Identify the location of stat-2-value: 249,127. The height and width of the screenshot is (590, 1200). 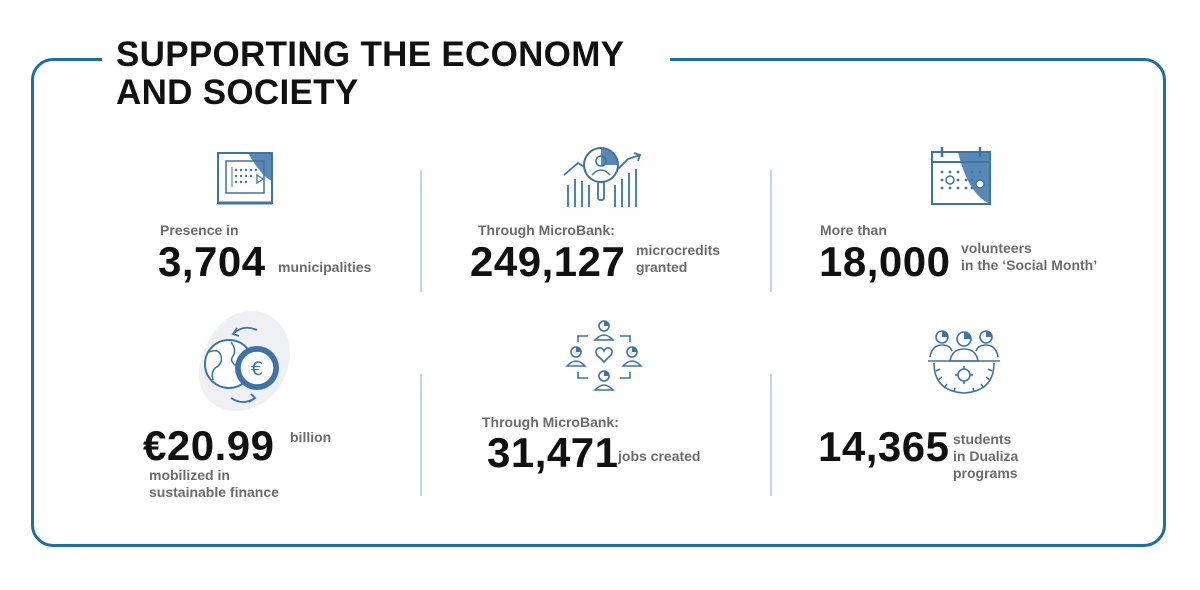
(548, 261).